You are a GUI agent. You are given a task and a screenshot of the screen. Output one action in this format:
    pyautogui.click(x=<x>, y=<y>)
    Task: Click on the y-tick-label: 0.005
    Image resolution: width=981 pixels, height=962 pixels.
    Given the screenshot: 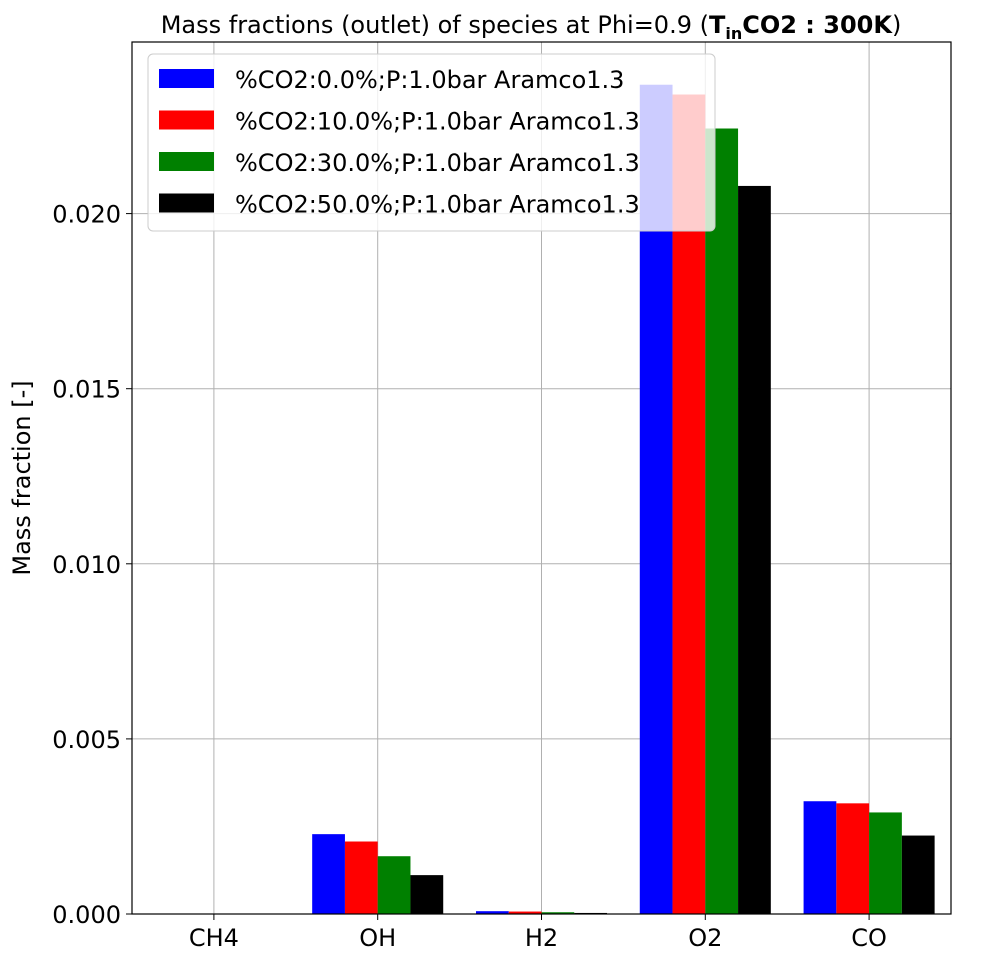 What is the action you would take?
    pyautogui.click(x=86, y=740)
    